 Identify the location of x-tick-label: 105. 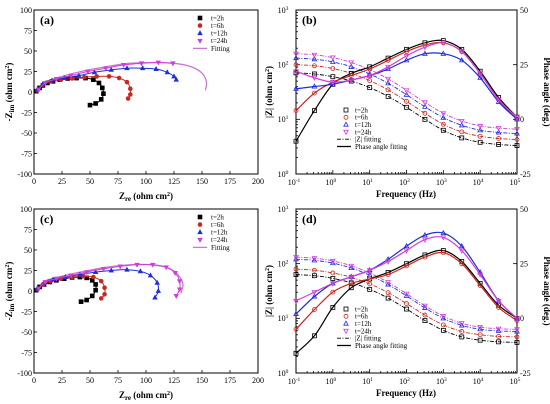
(515, 381).